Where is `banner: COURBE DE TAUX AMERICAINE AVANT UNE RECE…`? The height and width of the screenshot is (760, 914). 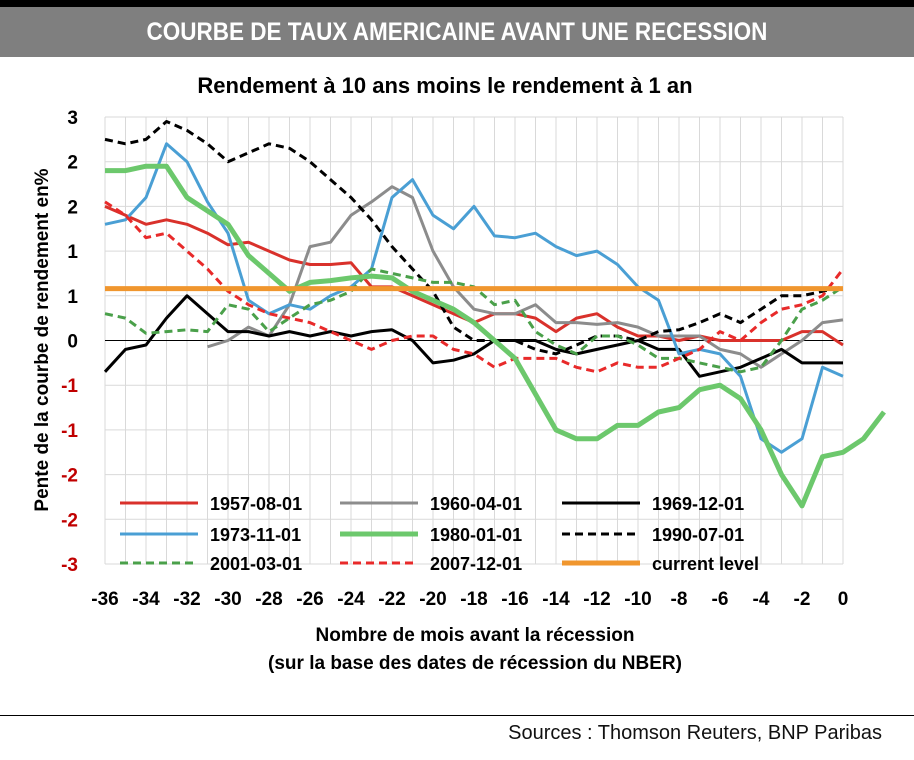 banner: COURBE DE TAUX AMERICAINE AVANT UNE RECE… is located at coordinates (457, 32).